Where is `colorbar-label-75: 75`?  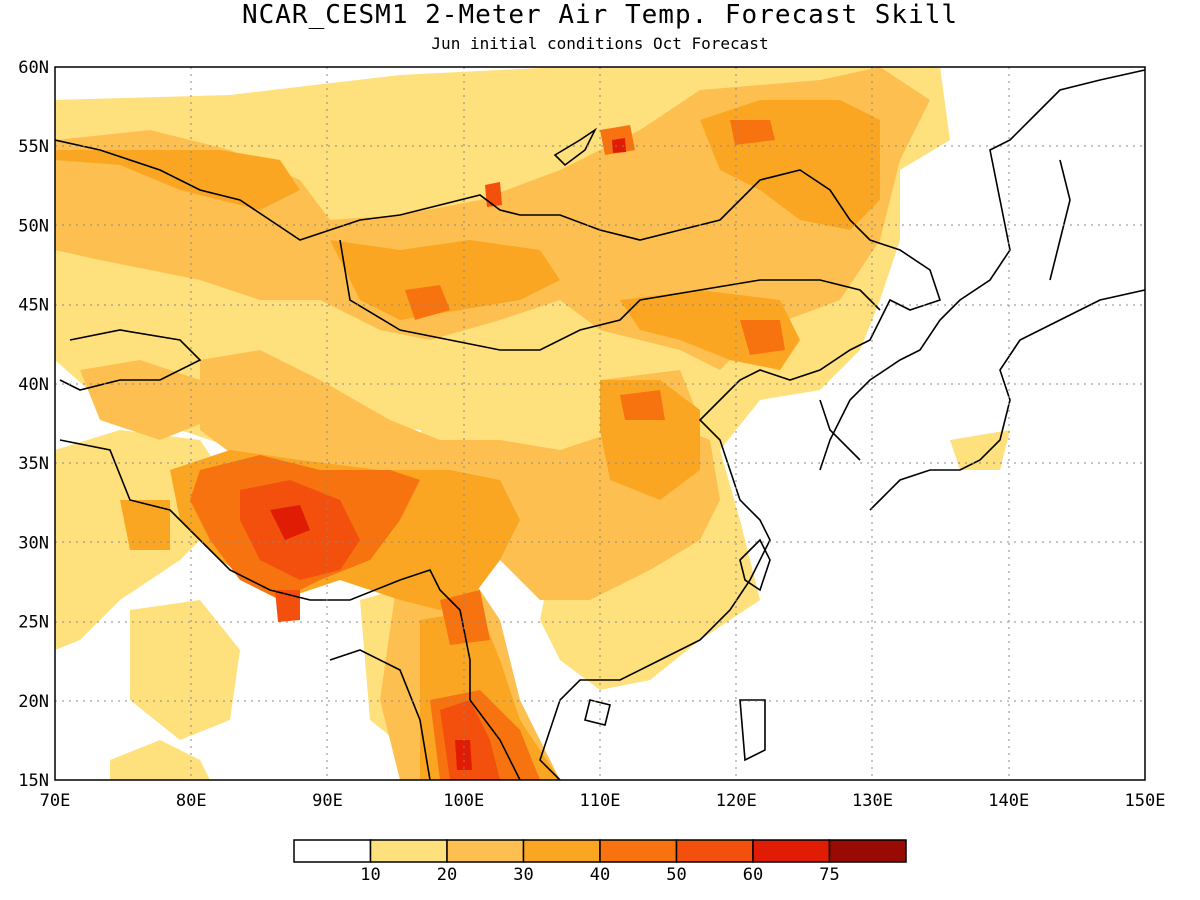 colorbar-label-75: 75 is located at coordinates (829, 875).